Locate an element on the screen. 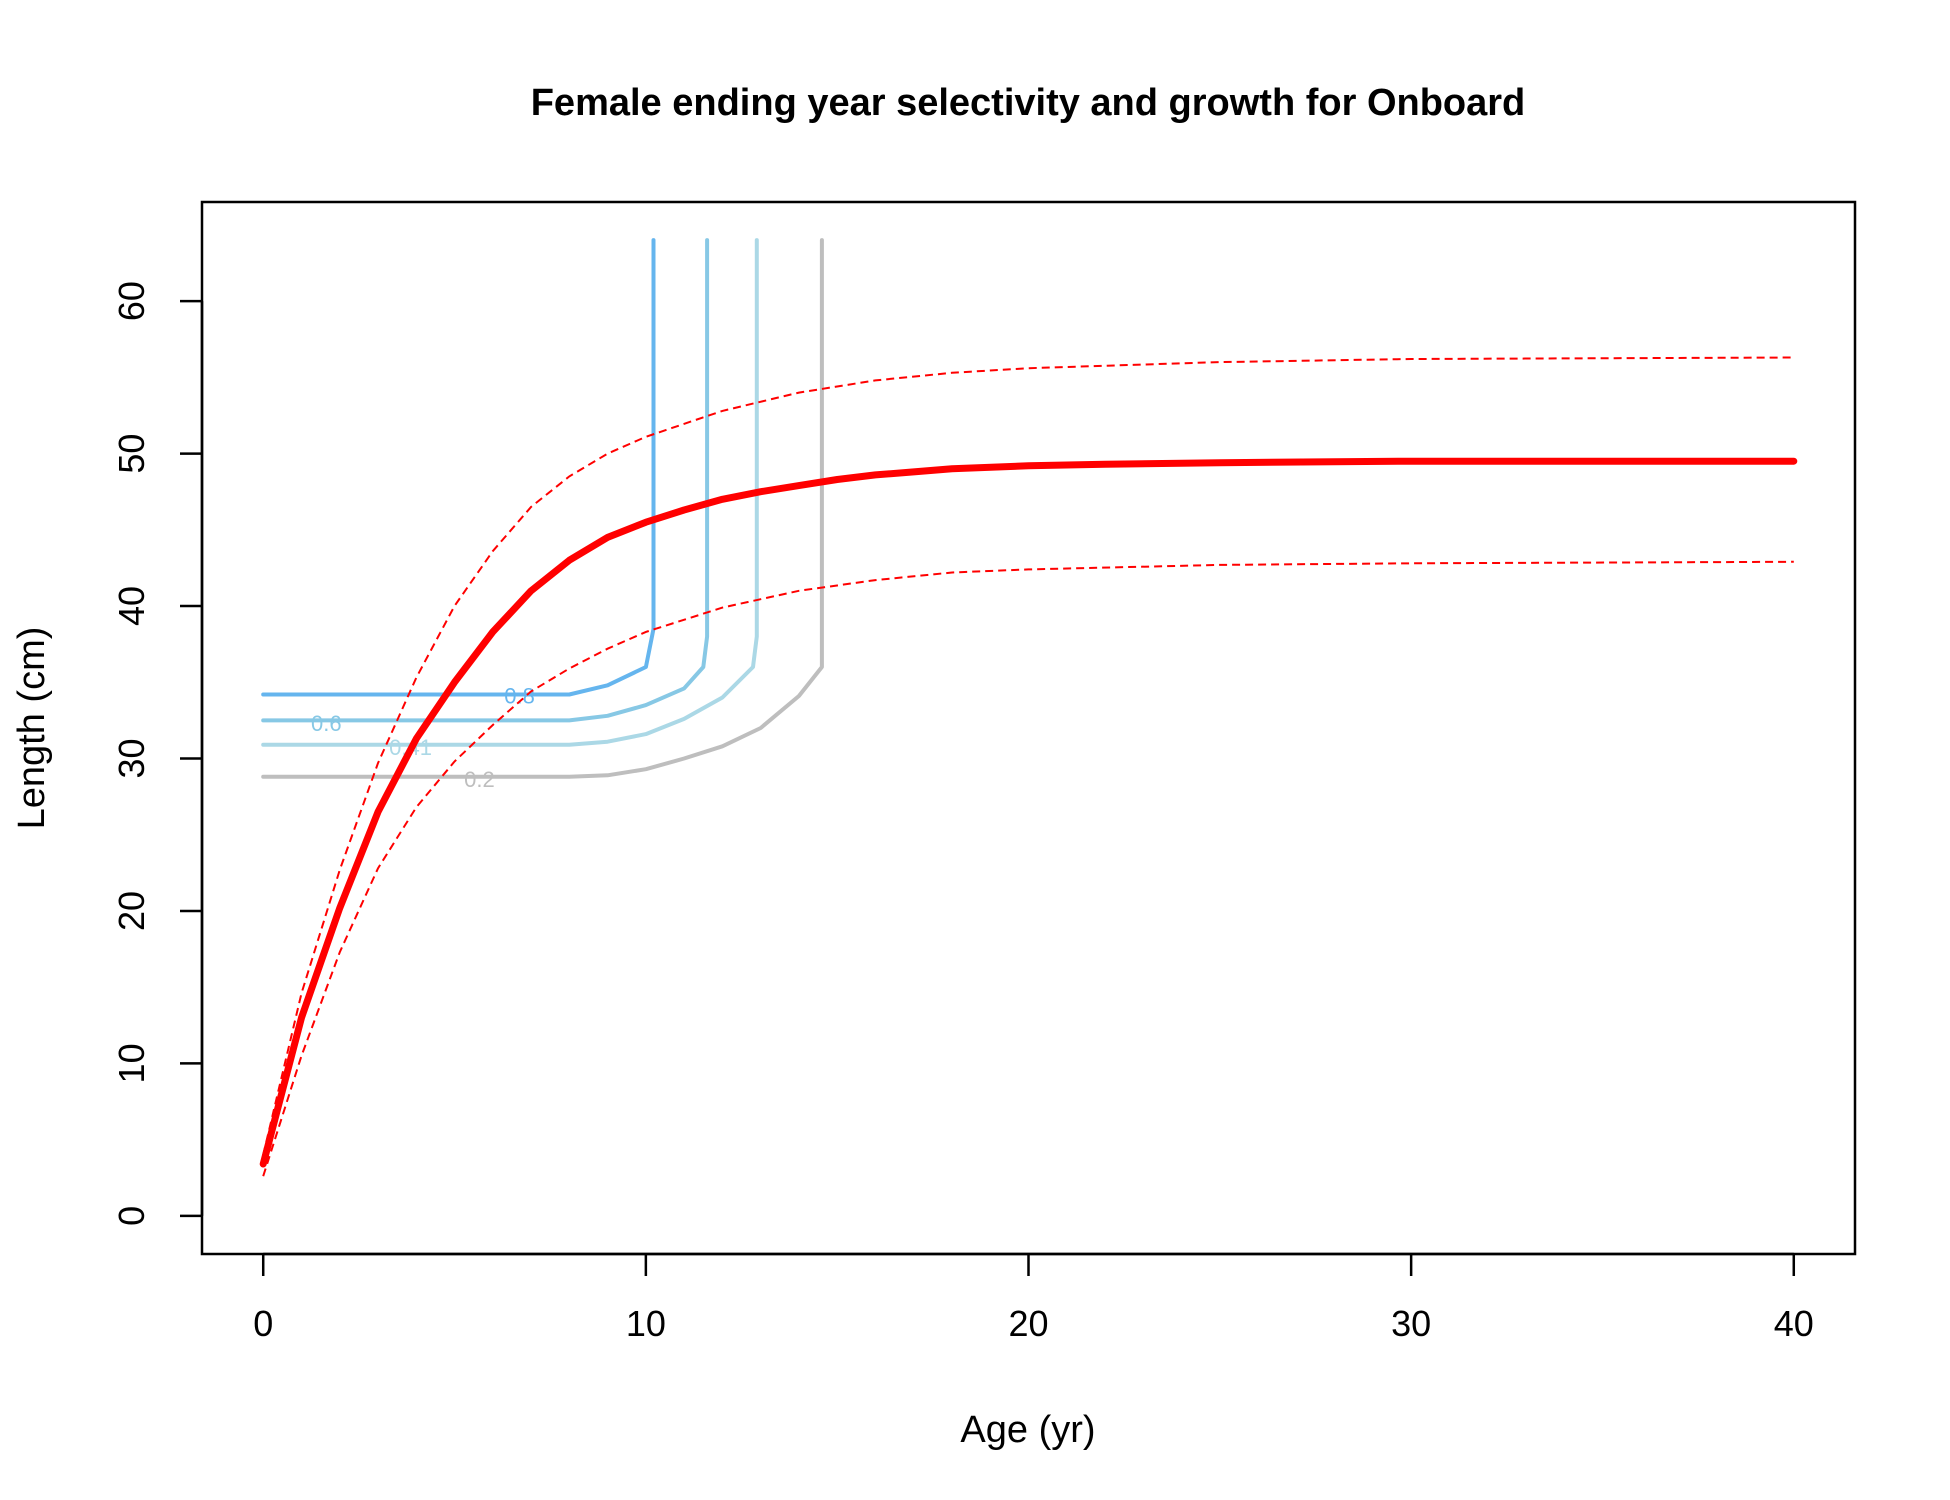 Image resolution: width=1950 pixels, height=1500 pixels. x-axis: 0 10 20 30 40 is located at coordinates (1033, 1298).